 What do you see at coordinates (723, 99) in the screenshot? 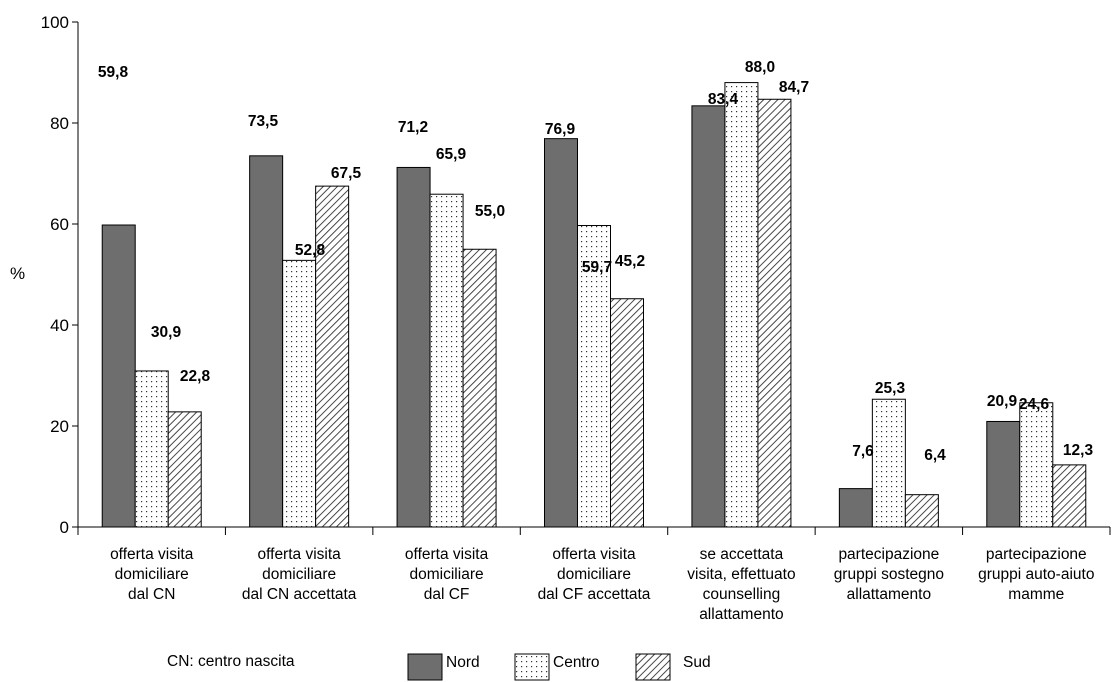
I see `data-label-nord-5: 83,4` at bounding box center [723, 99].